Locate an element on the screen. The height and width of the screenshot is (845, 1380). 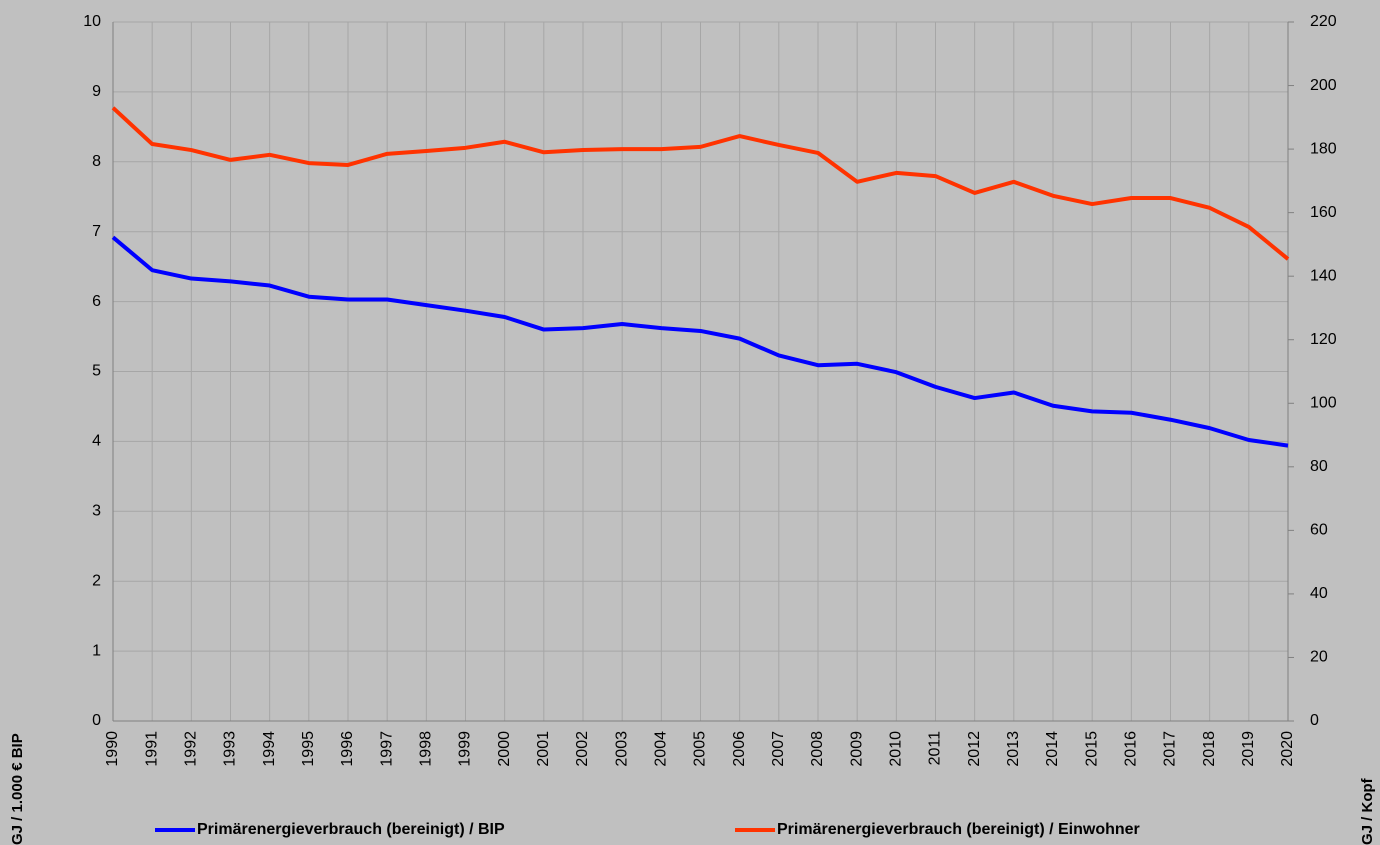
y-axis-label: GJ / 1.000 € BIP is located at coordinates (17, 789).